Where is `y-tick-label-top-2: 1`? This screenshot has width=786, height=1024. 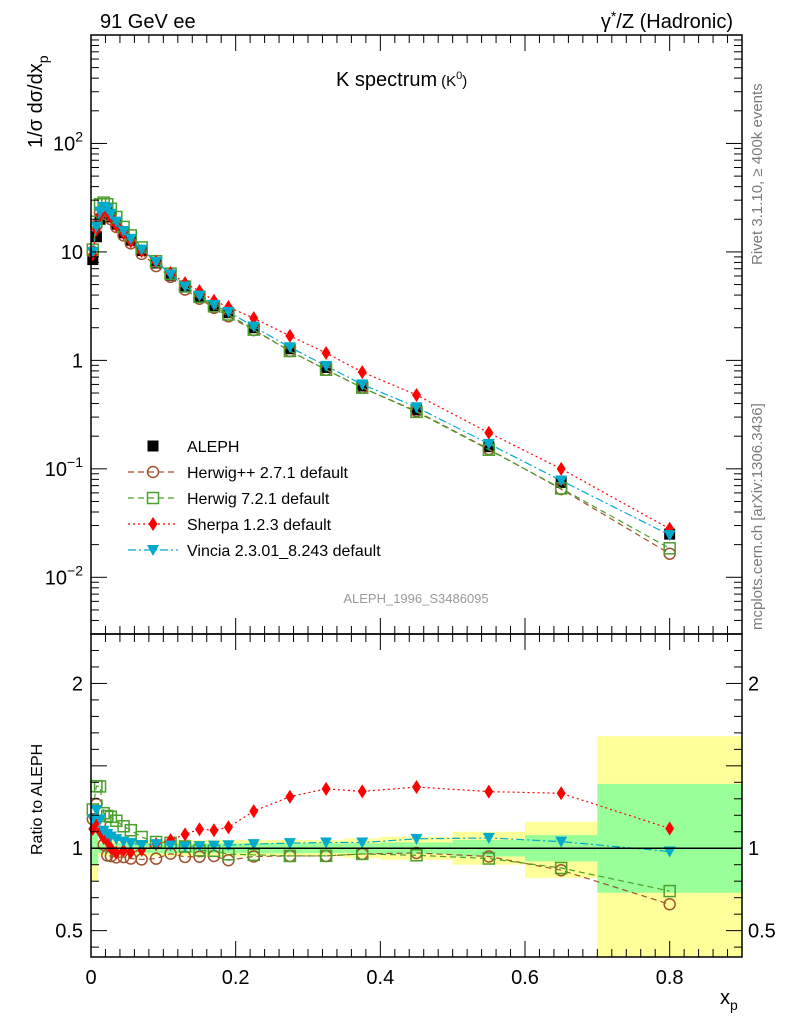
y-tick-label-top-2: 1 is located at coordinates (77, 361).